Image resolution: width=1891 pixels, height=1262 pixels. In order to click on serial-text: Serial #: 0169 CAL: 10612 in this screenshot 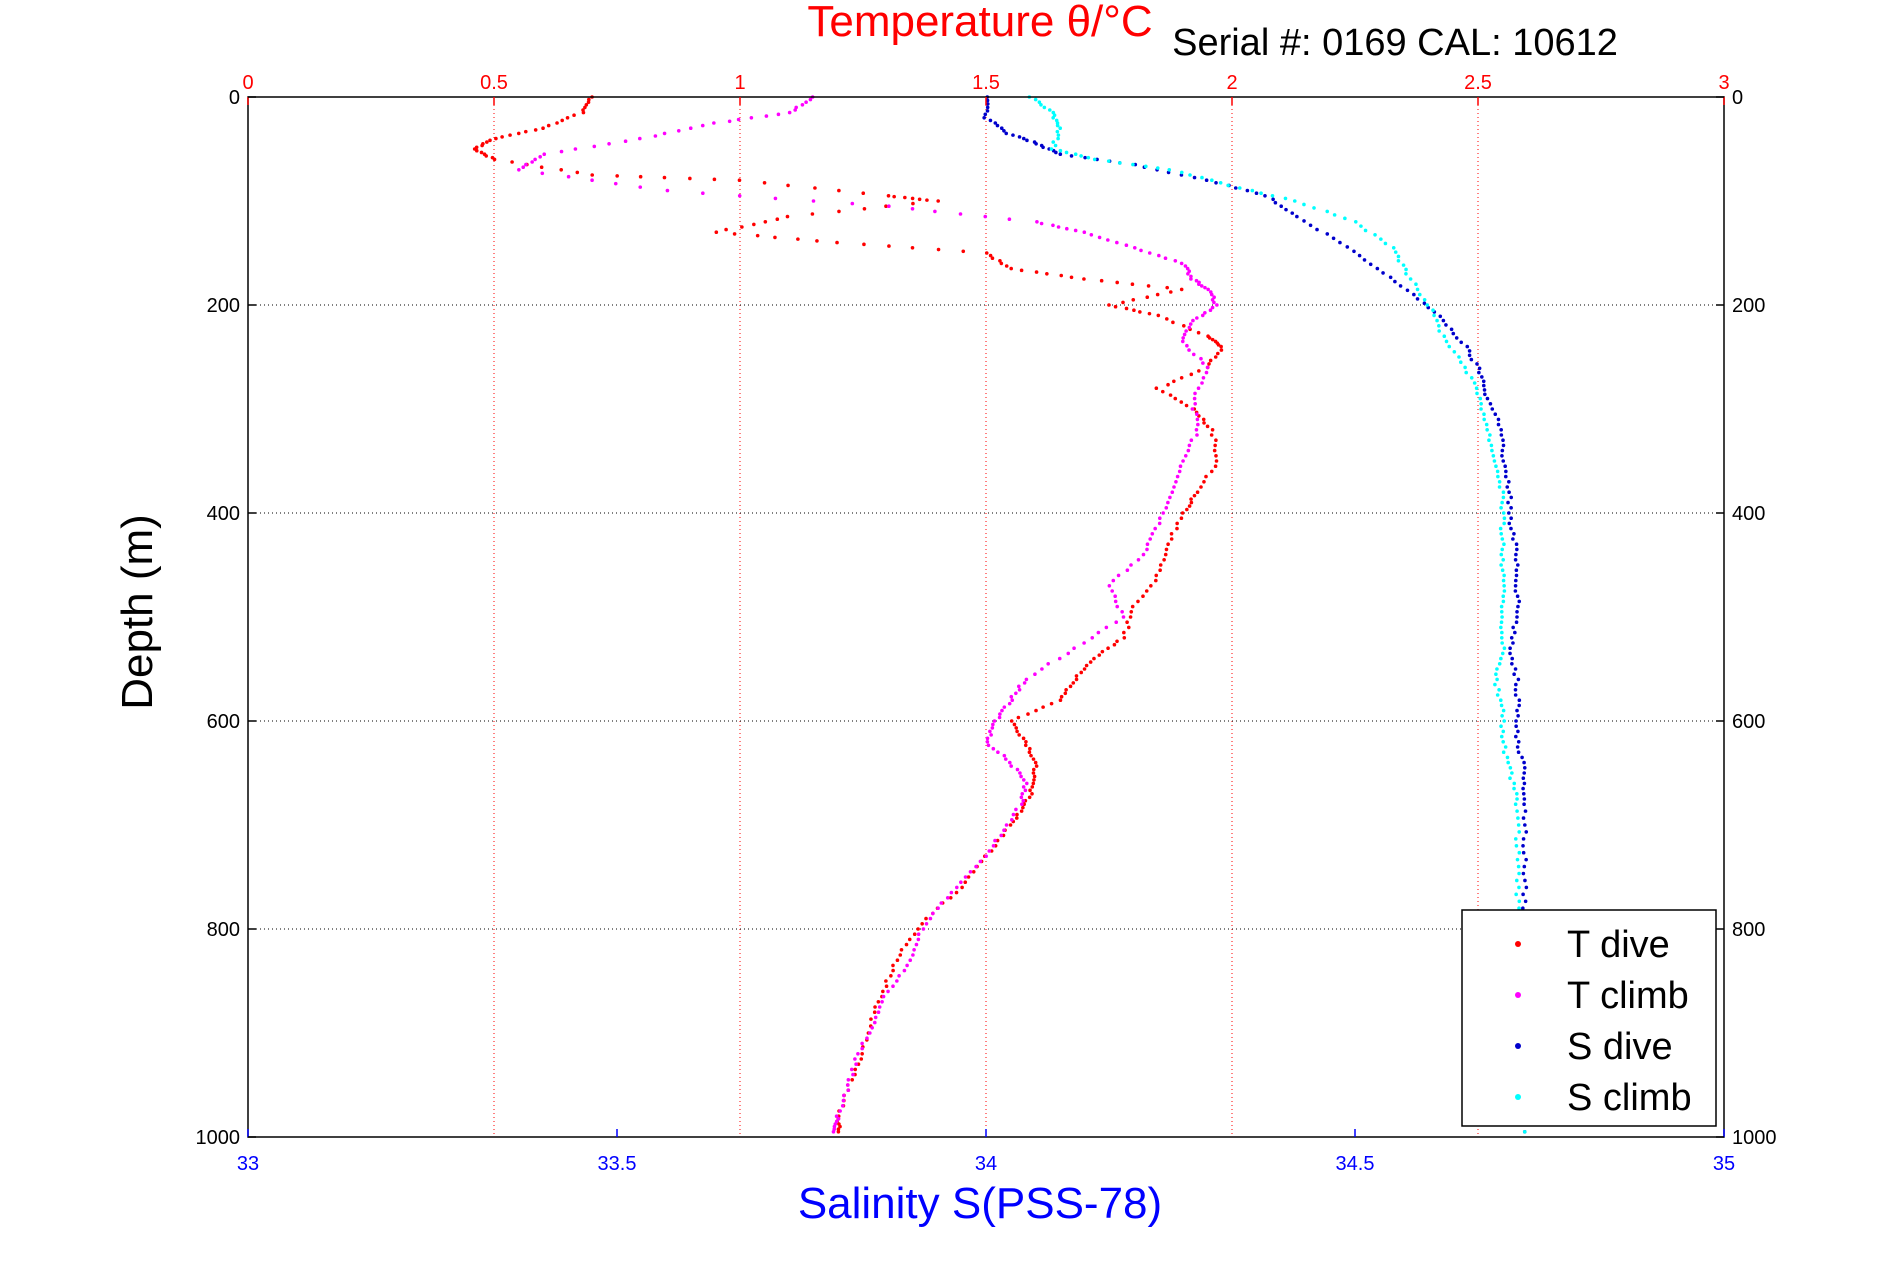, I will do `click(1395, 43)`.